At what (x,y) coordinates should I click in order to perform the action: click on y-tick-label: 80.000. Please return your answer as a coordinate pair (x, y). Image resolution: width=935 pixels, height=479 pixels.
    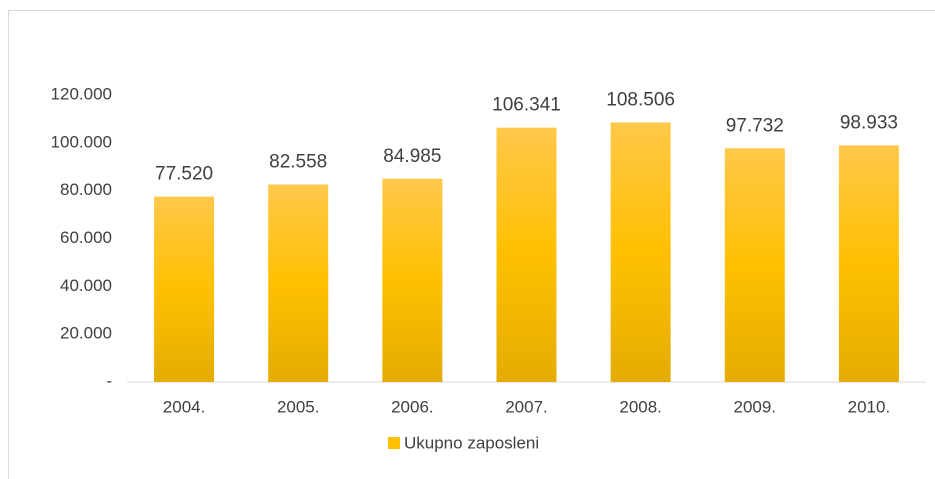
    Looking at the image, I should click on (86, 189).